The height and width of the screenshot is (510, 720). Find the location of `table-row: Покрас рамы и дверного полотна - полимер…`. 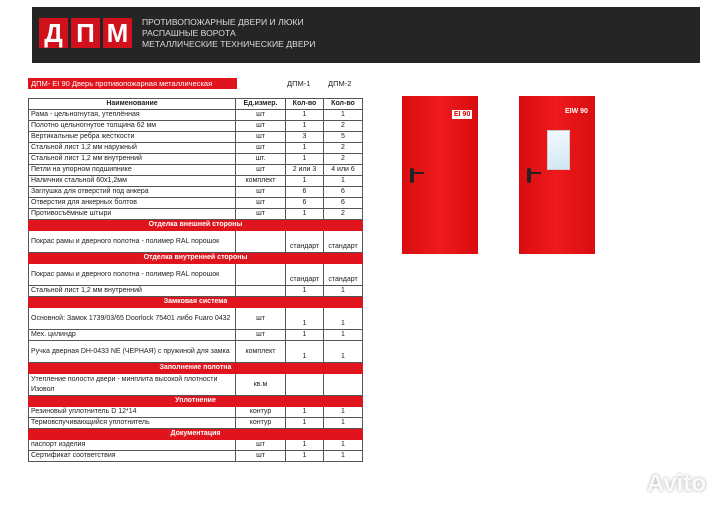

table-row: Покрас рамы и дверного полотна - полимер… is located at coordinates (195, 241).